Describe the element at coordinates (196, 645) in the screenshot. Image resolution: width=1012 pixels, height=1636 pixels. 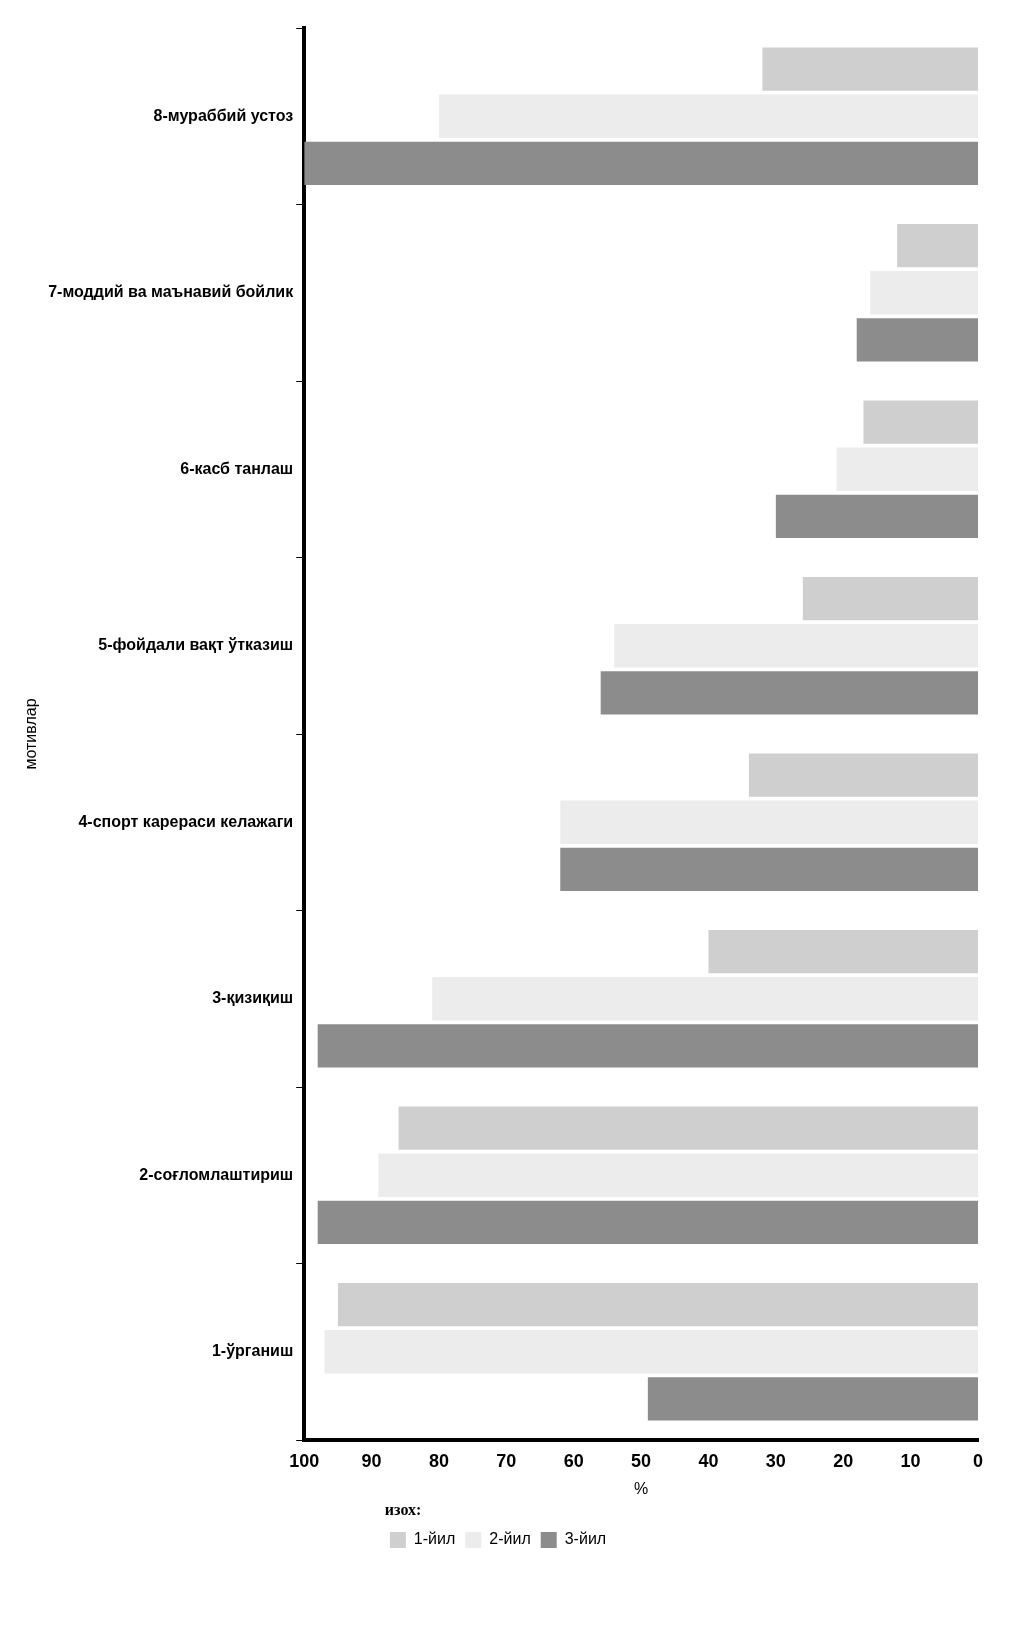
I see `y-tick-label: 5-фойдали вақт ўтказиш` at that location.